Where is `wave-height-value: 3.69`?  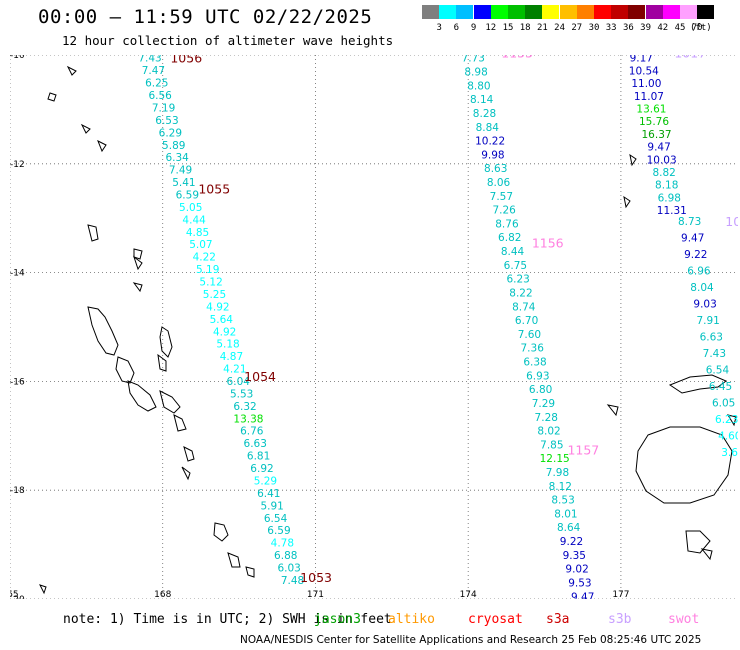 wave-height-value: 3.69 is located at coordinates (729, 453).